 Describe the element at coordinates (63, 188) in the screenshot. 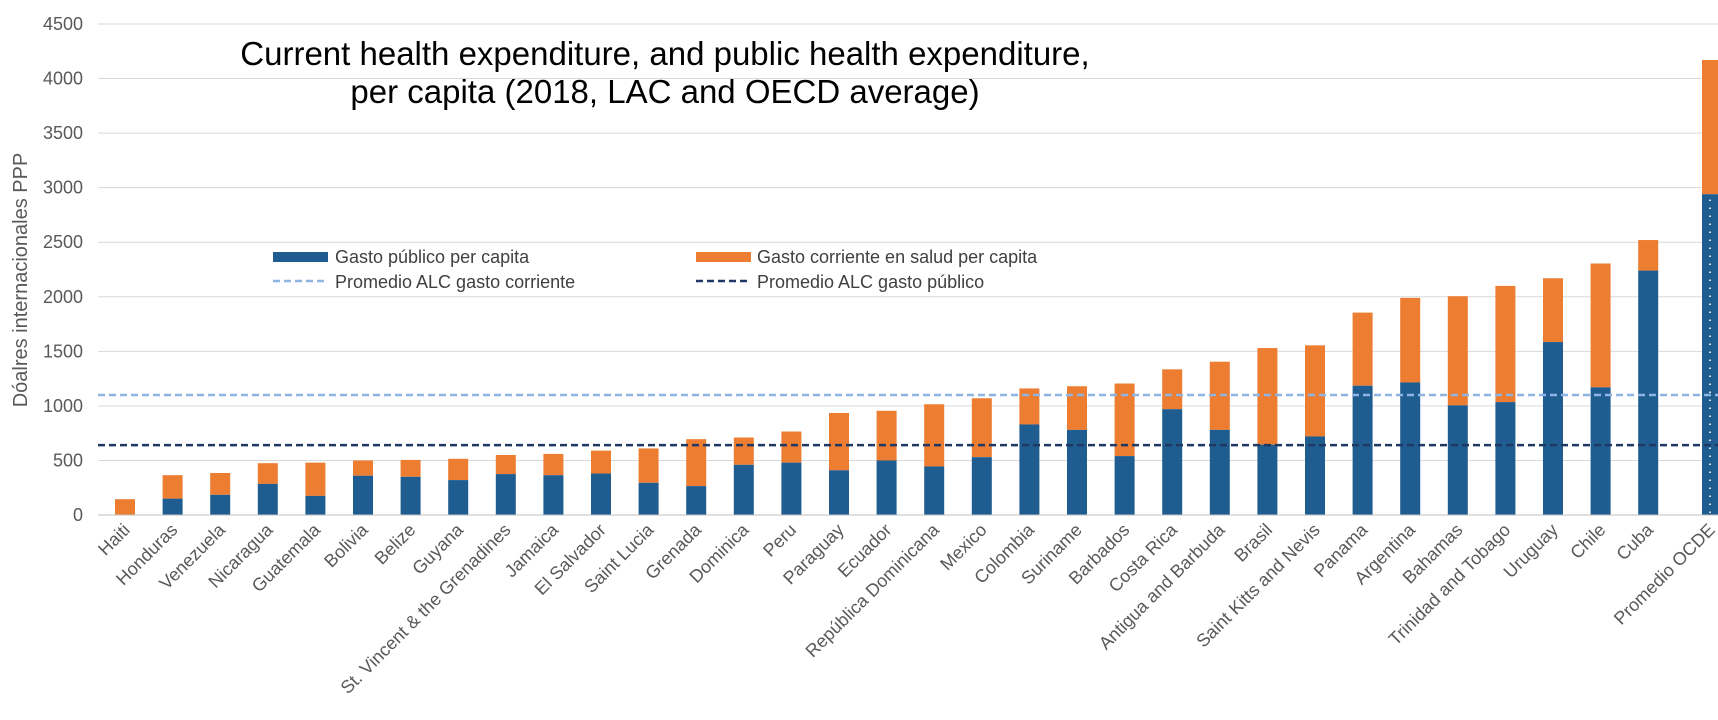

I see `y-tick-label: 3000` at that location.